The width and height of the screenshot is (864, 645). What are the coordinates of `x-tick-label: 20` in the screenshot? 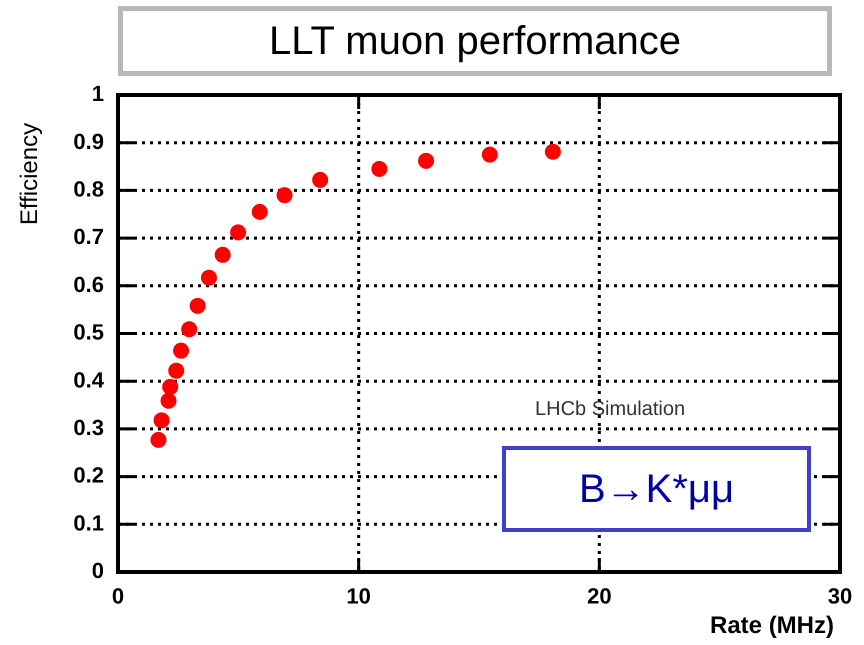 It's located at (599, 595).